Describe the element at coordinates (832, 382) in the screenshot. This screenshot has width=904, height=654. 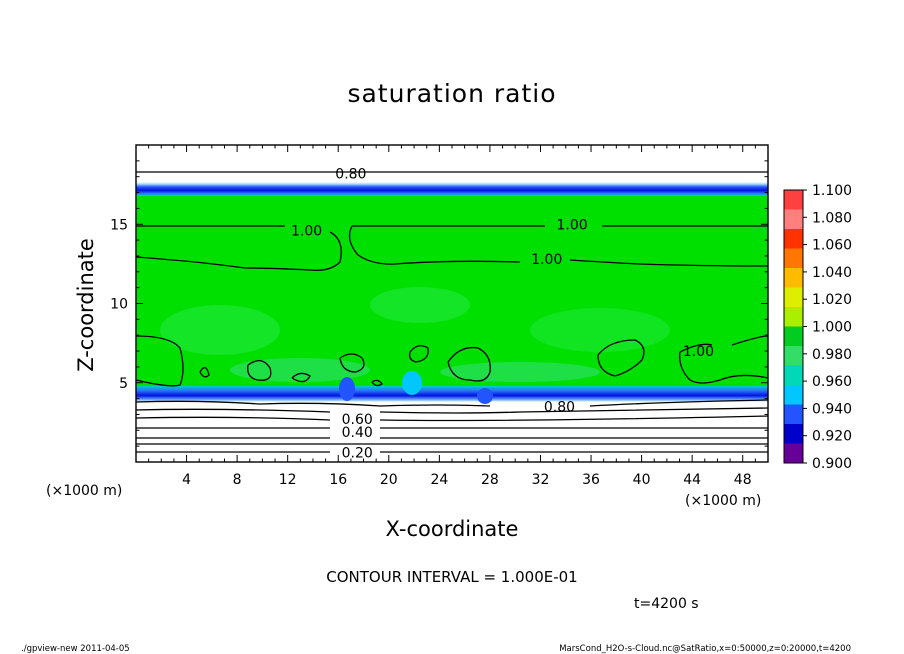
I see `colorbar-label: 0.960` at that location.